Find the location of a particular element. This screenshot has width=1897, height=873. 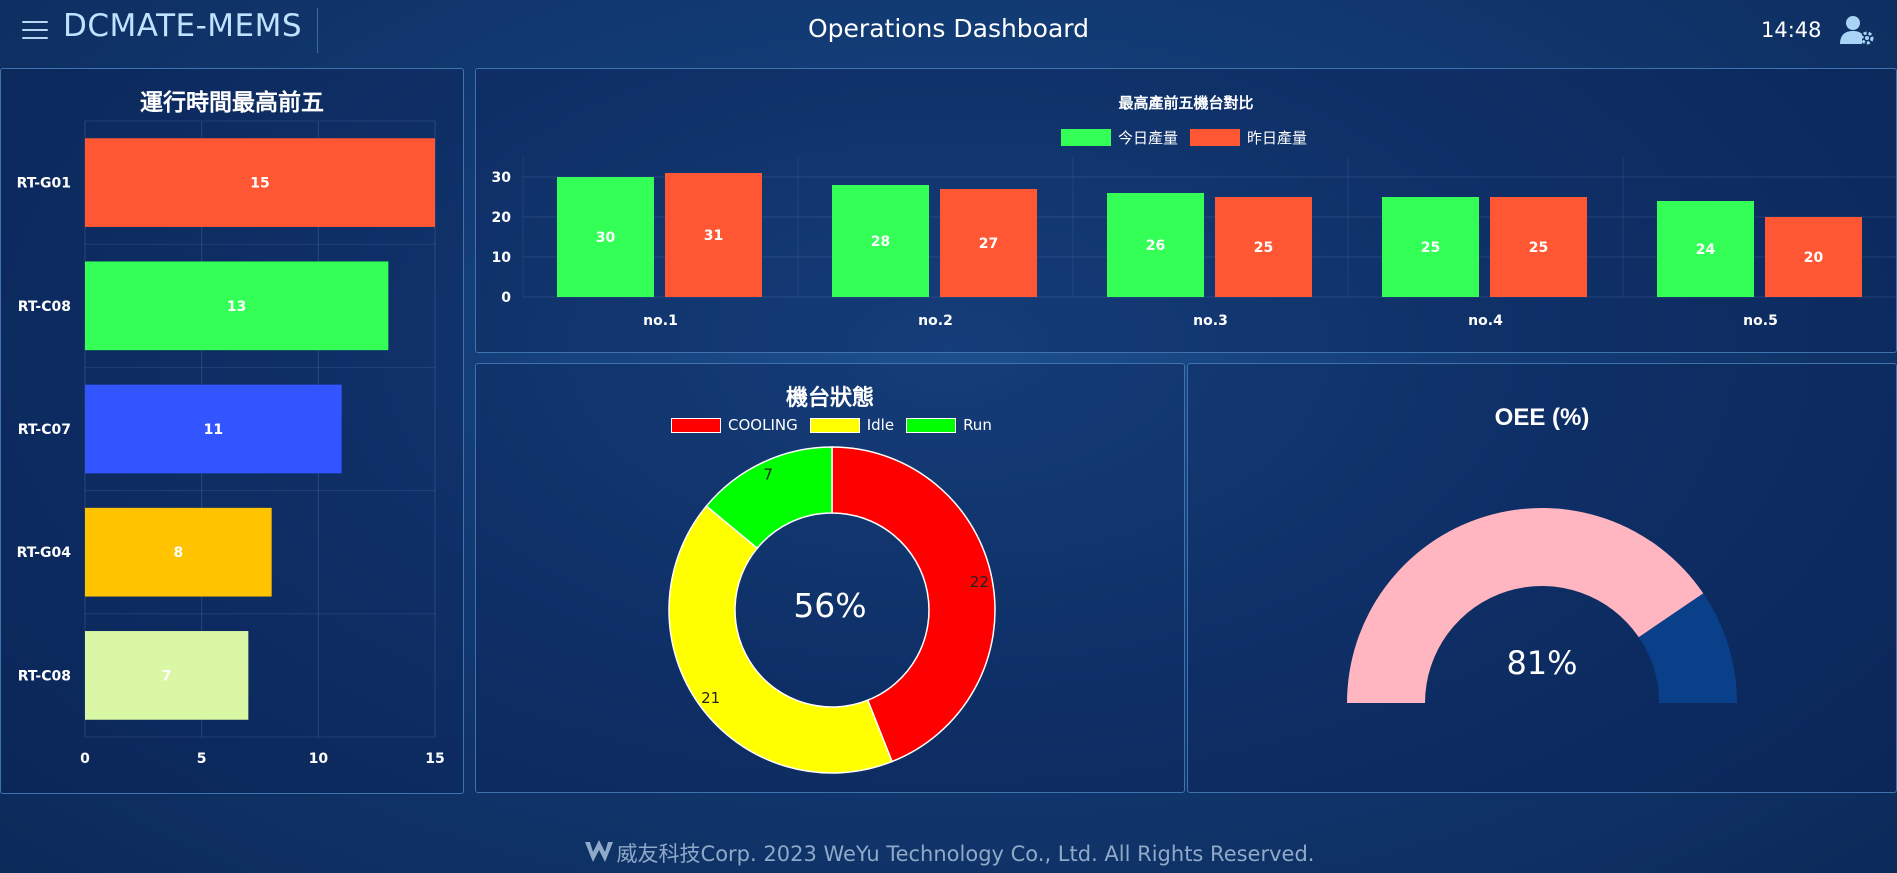

bar-value-label: 11 is located at coordinates (213, 430).